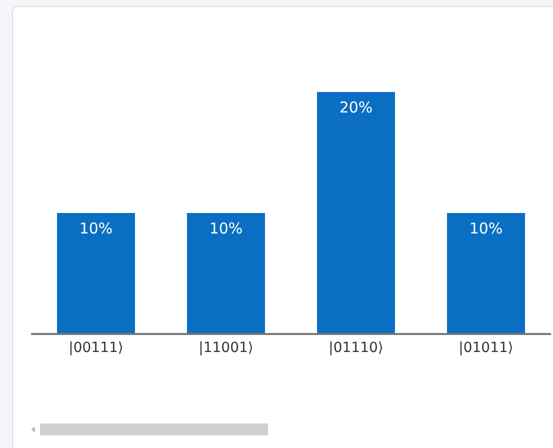  I want to click on x-tick-label: |11001⟩, so click(226, 348).